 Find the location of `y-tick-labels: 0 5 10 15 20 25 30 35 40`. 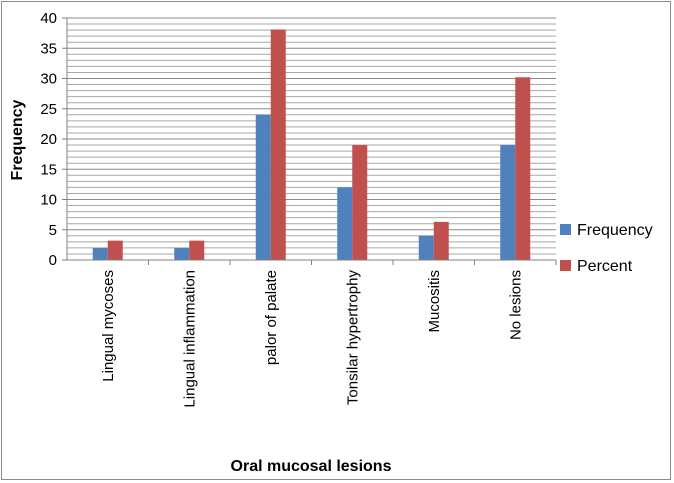

y-tick-labels: 0 5 10 15 20 25 30 35 40 is located at coordinates (48, 139).